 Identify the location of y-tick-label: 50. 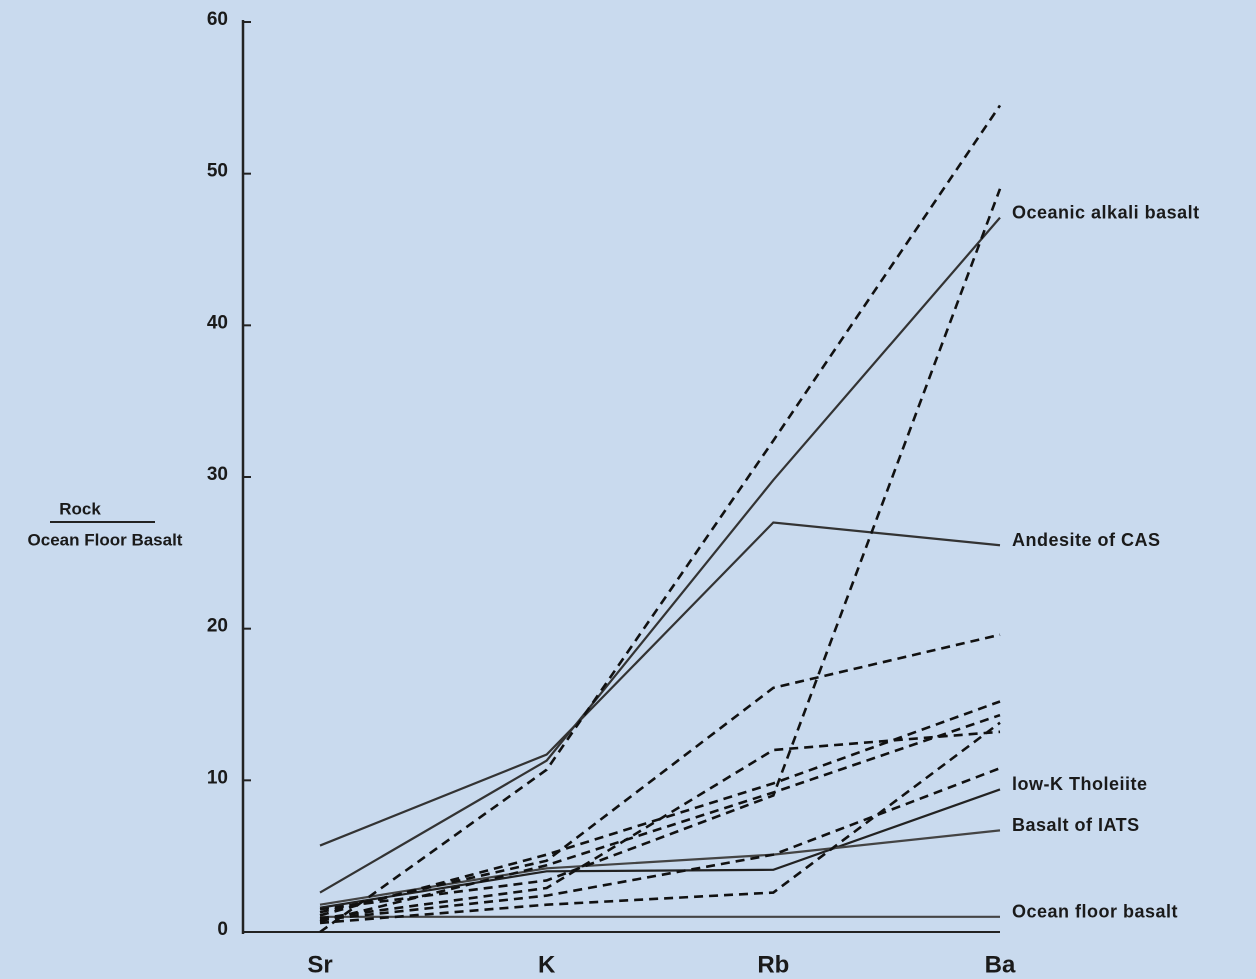
(217, 171).